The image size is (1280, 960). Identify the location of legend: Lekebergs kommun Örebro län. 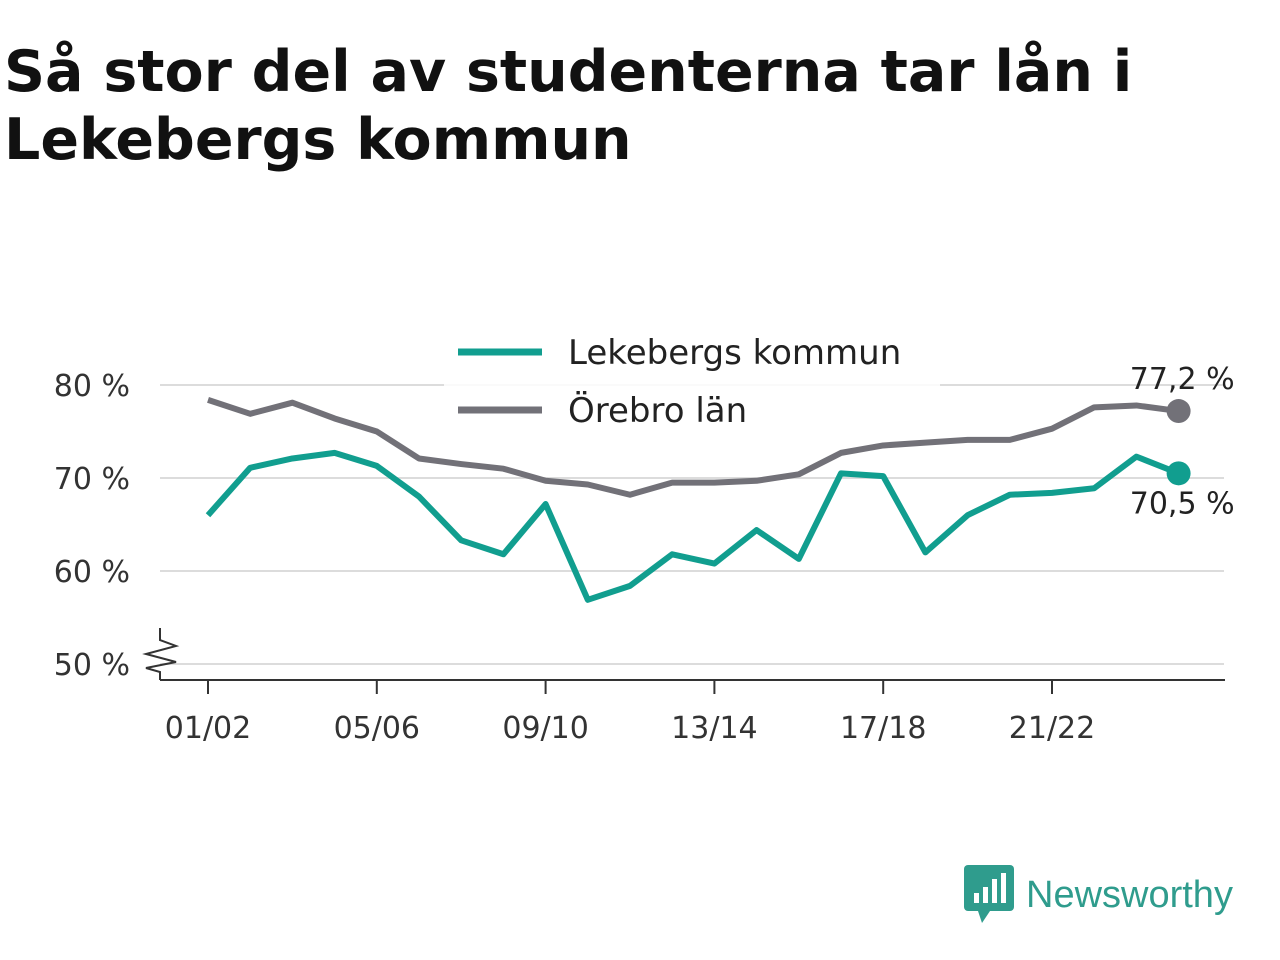
(692, 382).